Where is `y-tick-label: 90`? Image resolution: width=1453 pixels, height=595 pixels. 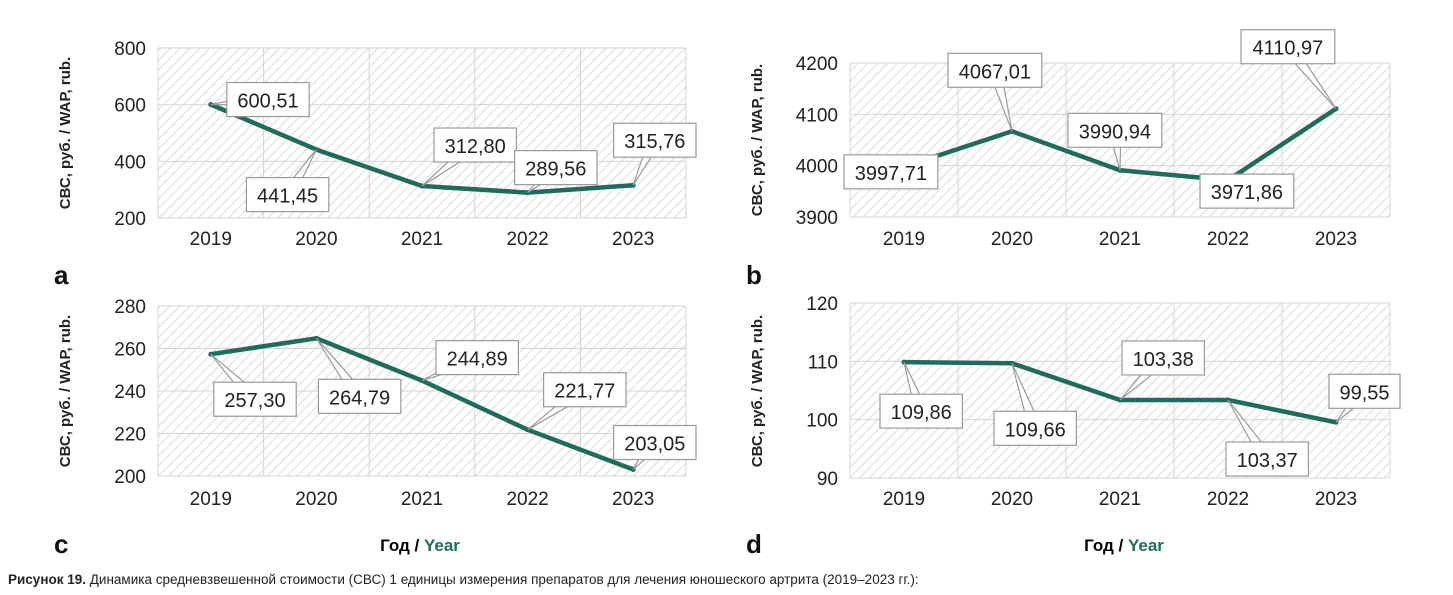 y-tick-label: 90 is located at coordinates (827, 479).